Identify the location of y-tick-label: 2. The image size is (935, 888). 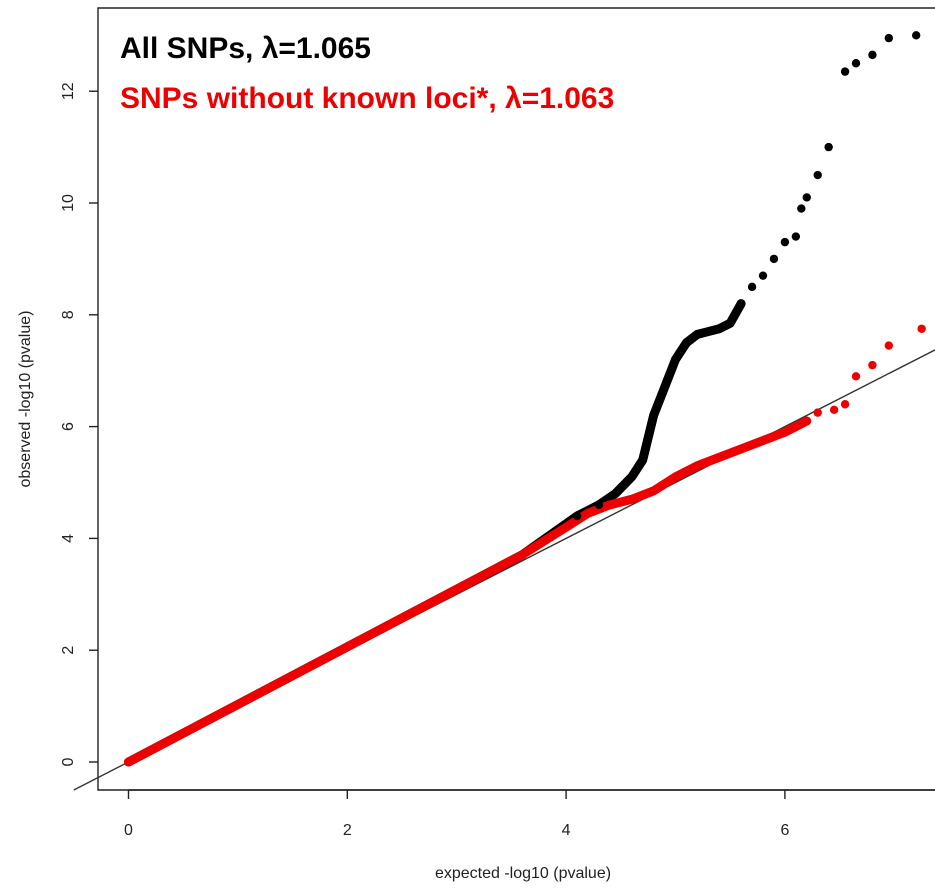
(68, 650).